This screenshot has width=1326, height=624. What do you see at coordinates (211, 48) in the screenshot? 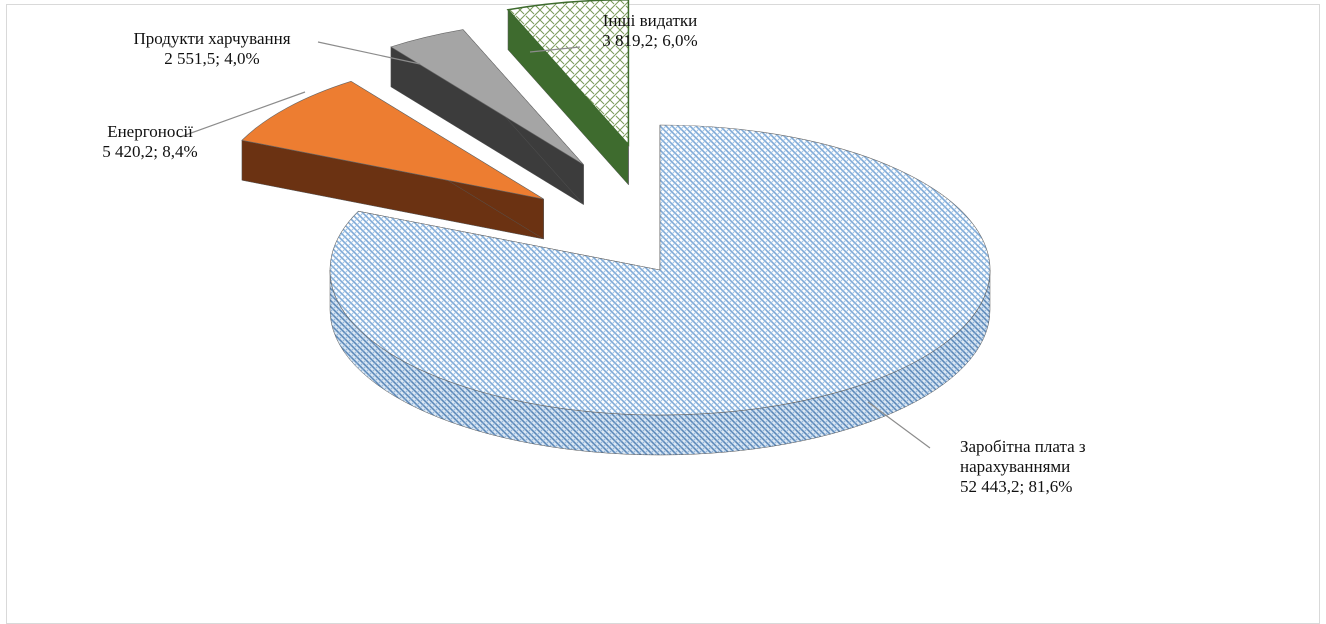
I see `data-label-3: Продукти харчування 2 551,5; 4,0%` at bounding box center [211, 48].